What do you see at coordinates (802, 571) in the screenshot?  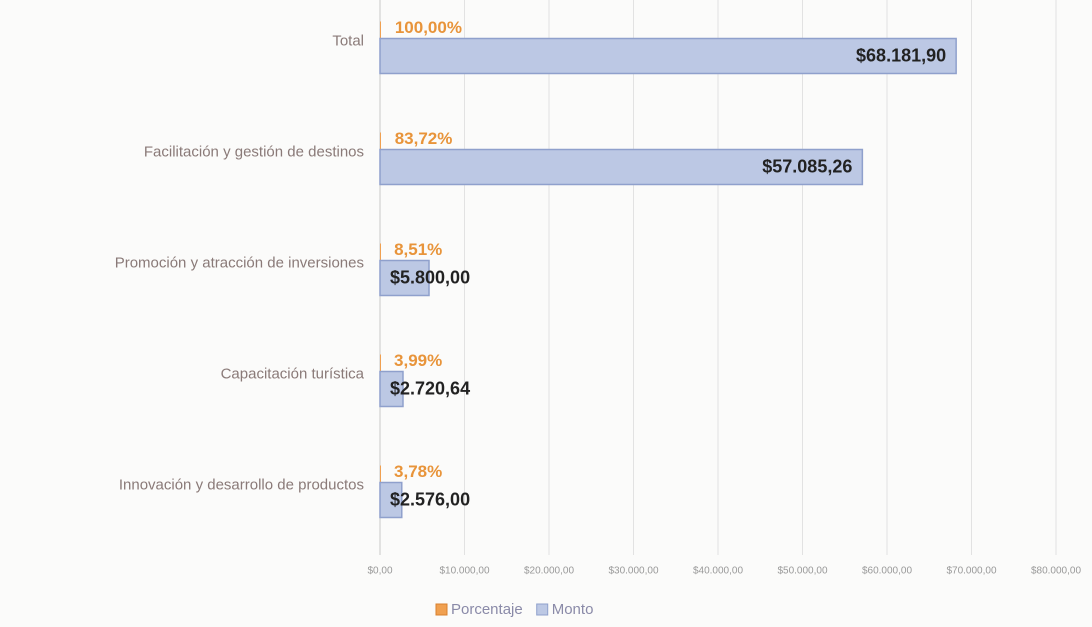 I see `x-tick-label: $50.000,00` at bounding box center [802, 571].